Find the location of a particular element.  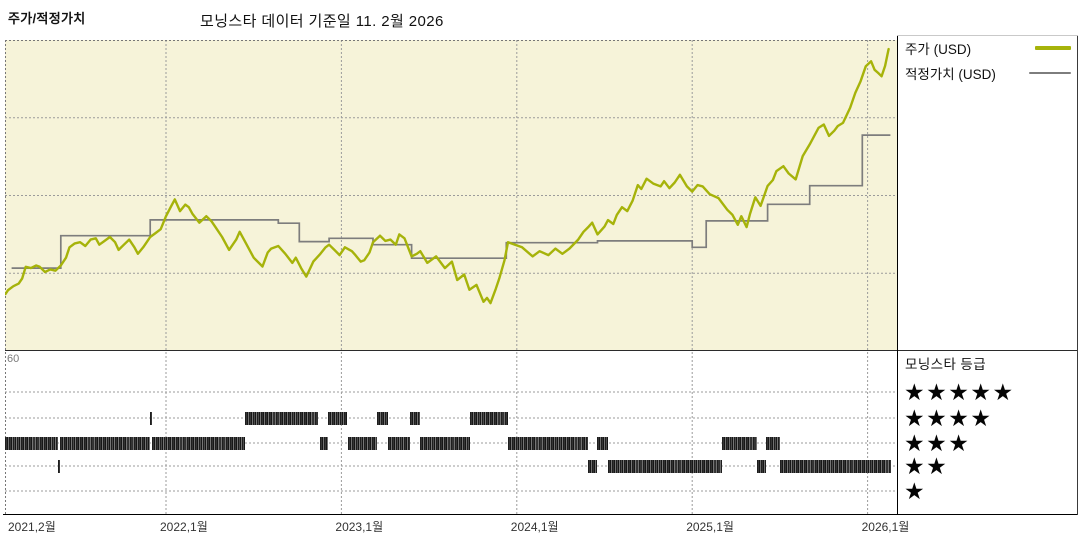

legend-item-fair-value: 적정가치 (USD) is located at coordinates (988, 73).